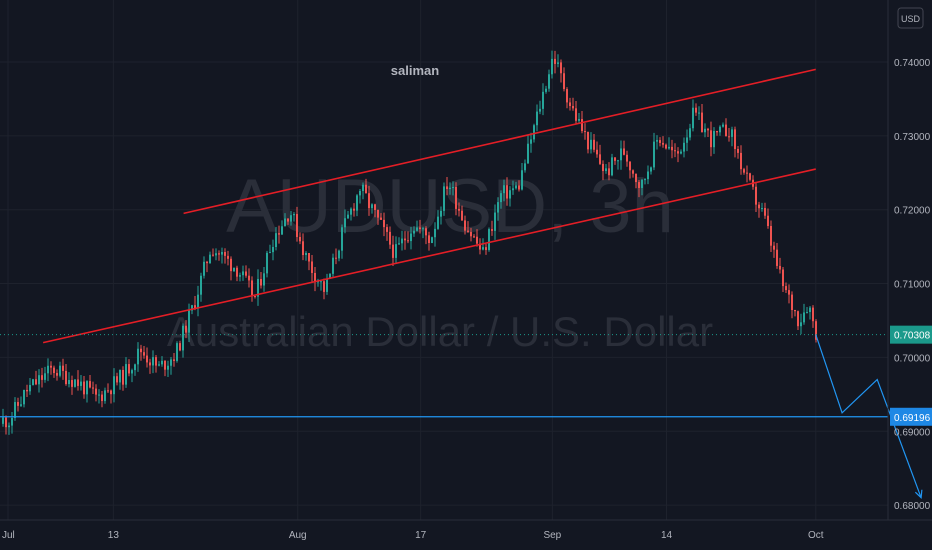 Image resolution: width=932 pixels, height=550 pixels. I want to click on y-tick-label: 0.73000, so click(912, 137).